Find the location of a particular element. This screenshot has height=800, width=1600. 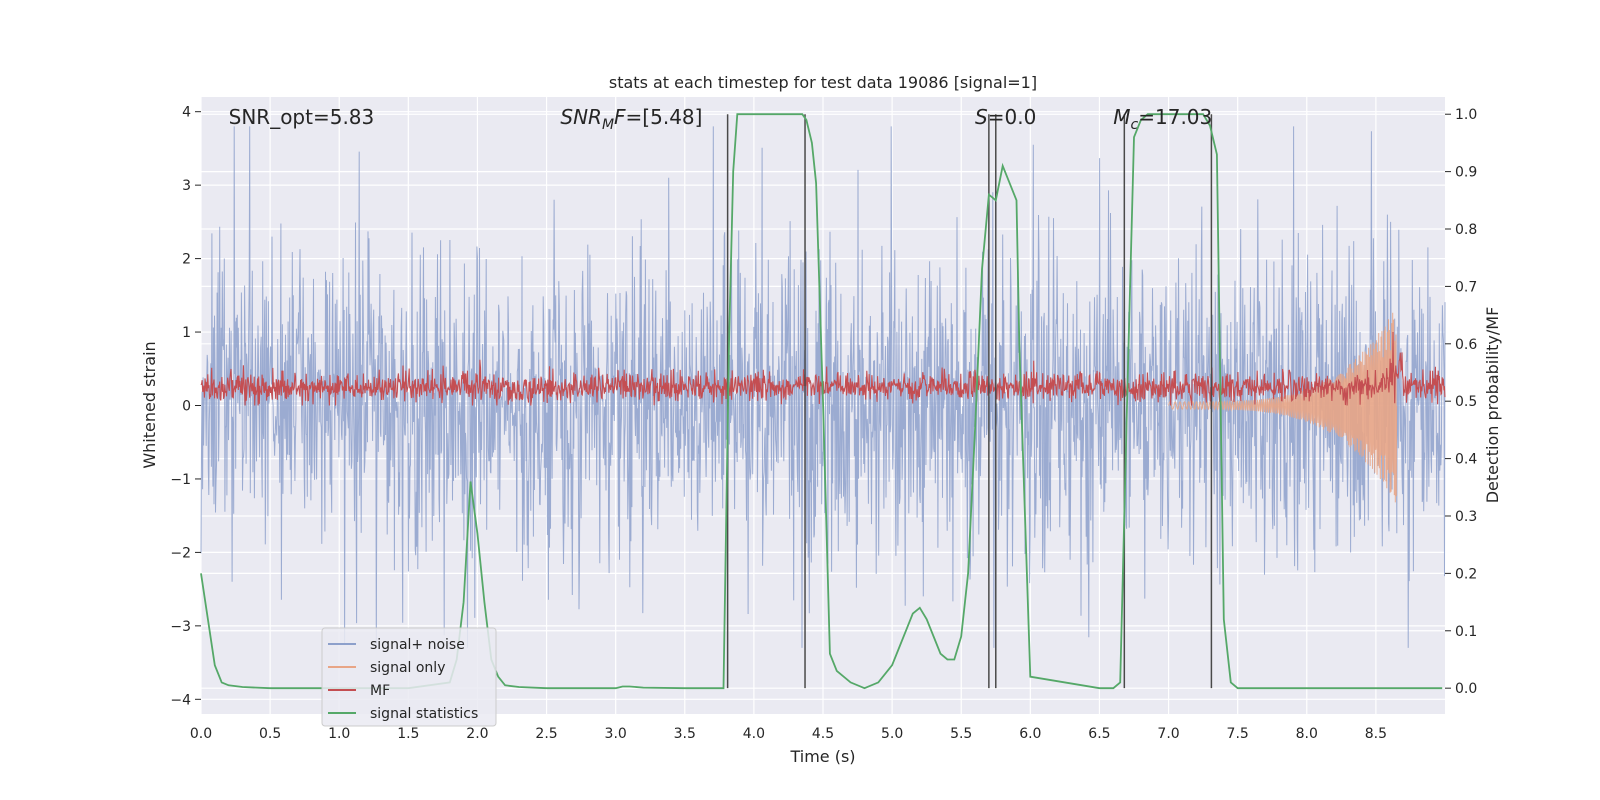

y-tick-label-left: 2 is located at coordinates (186, 260).